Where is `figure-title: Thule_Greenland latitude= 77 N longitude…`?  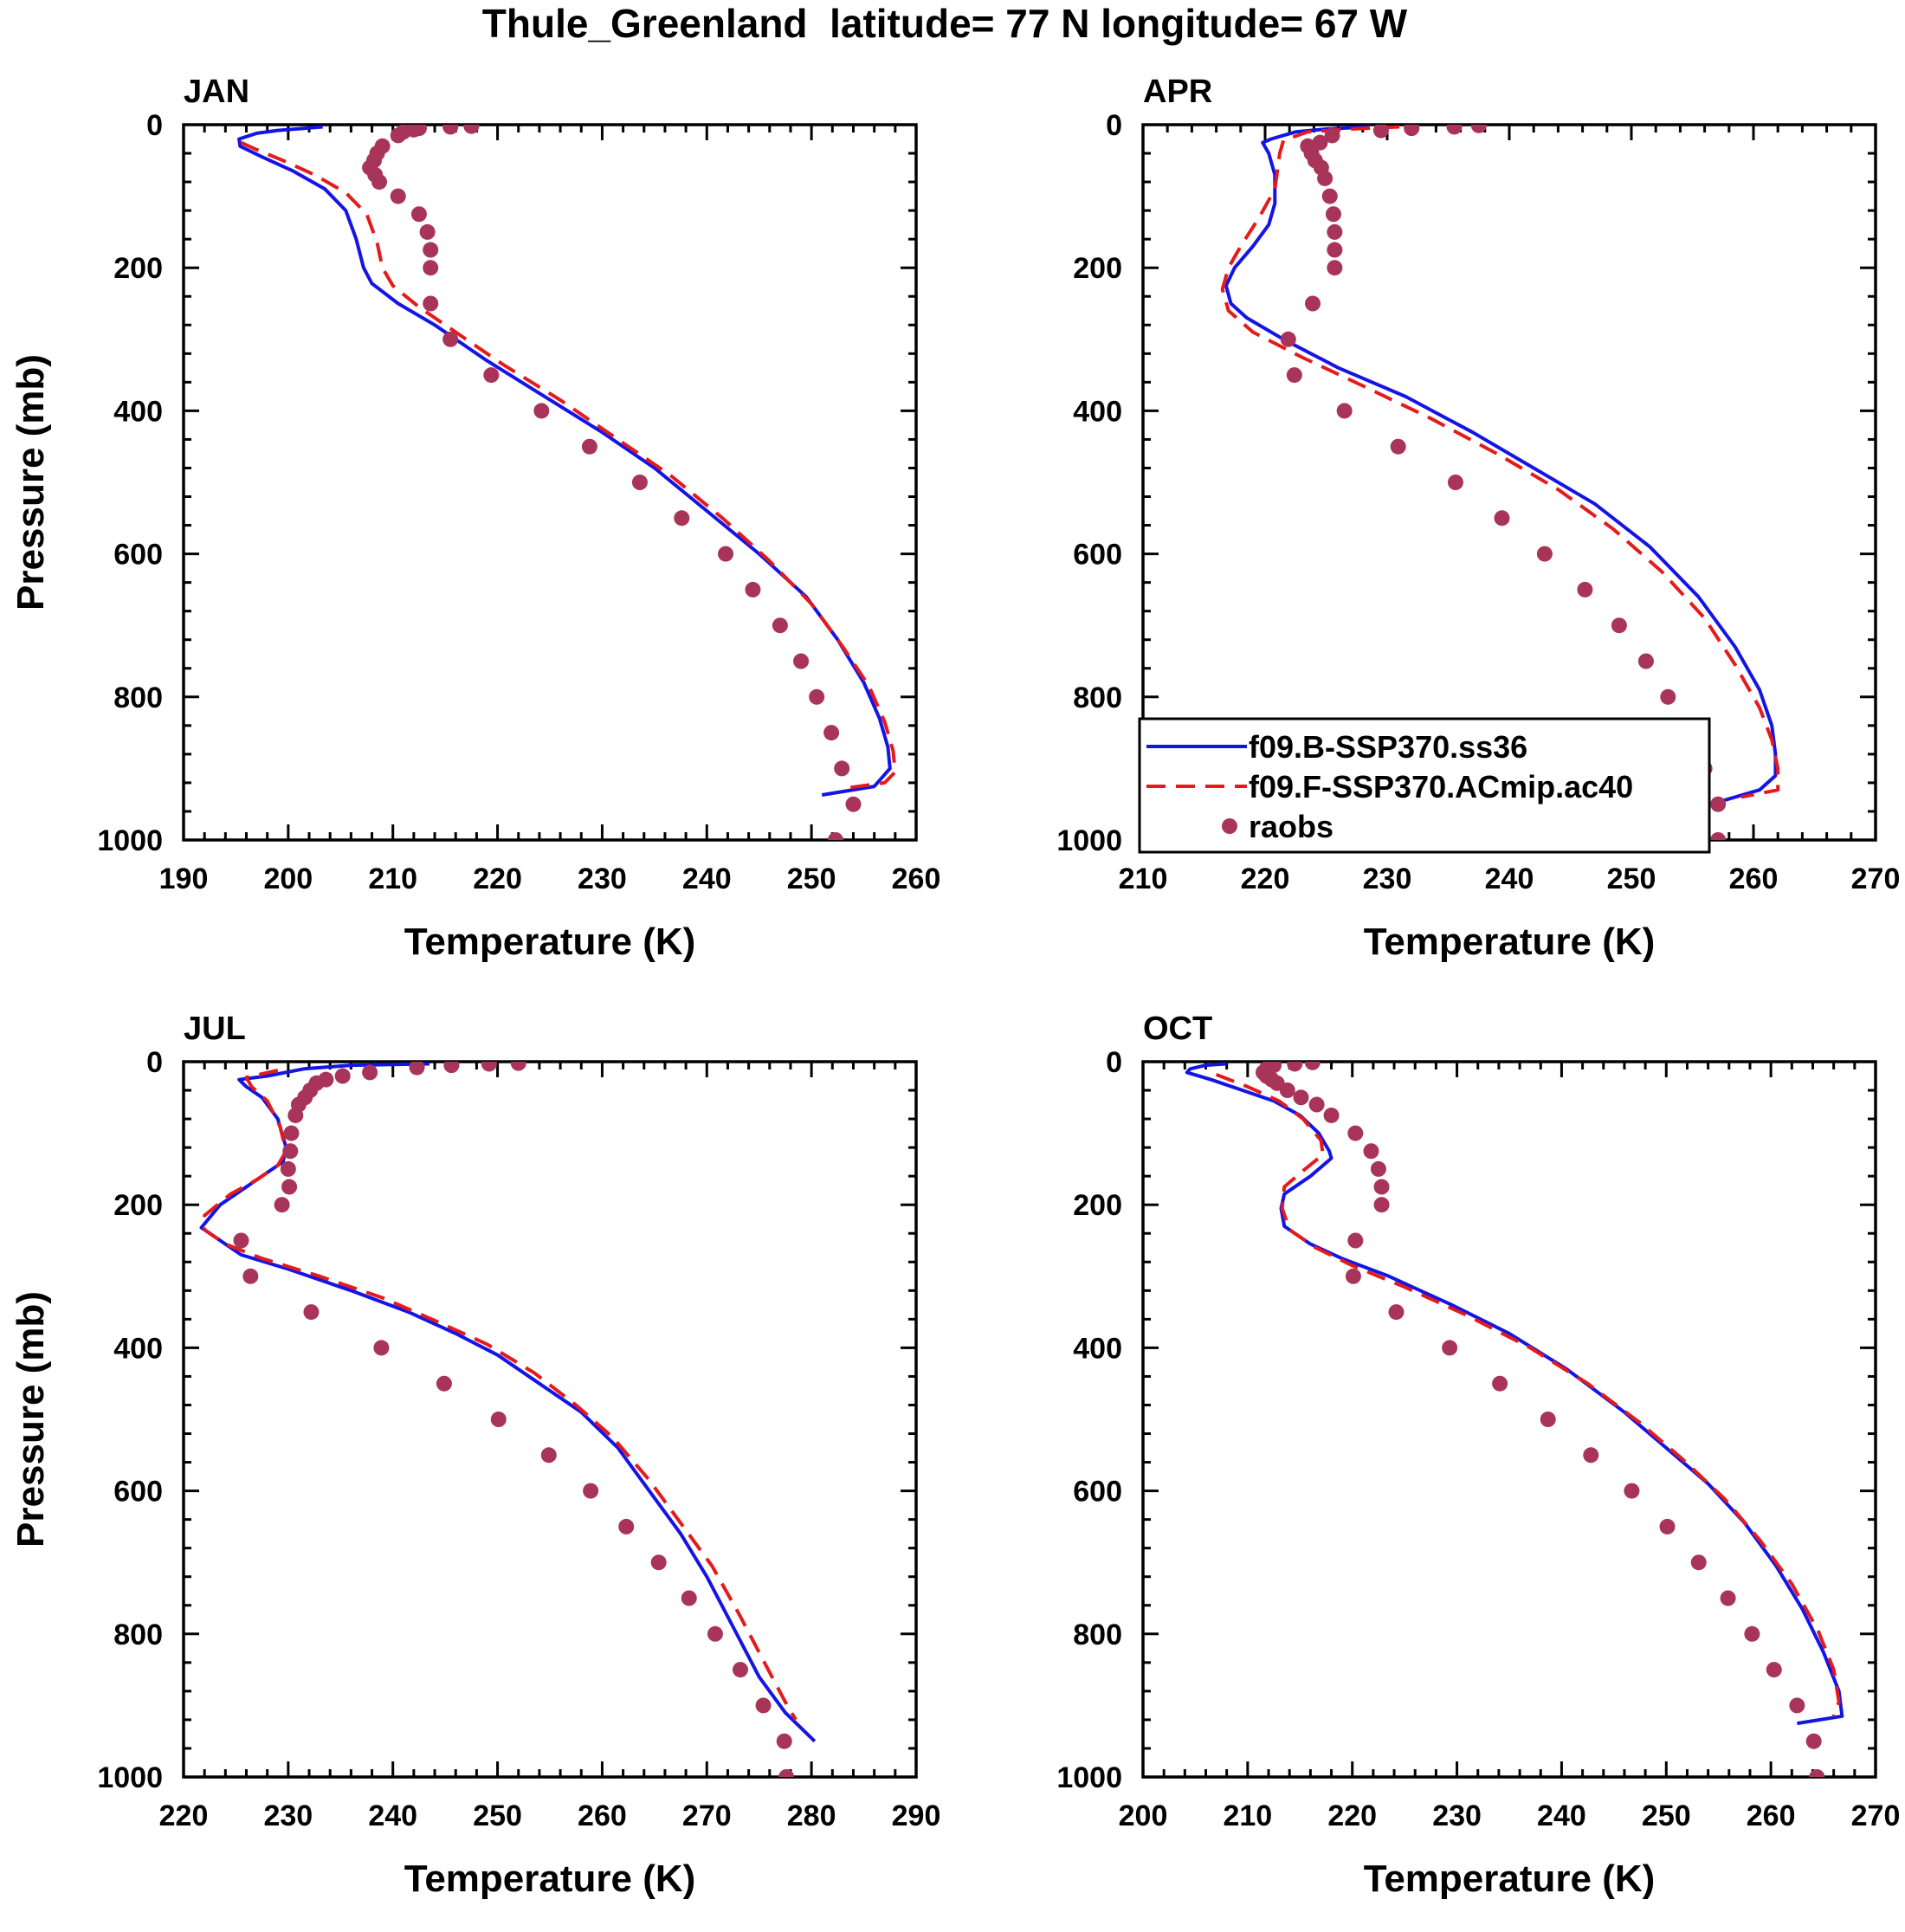
figure-title: Thule_Greenland latitude= 77 N longitude… is located at coordinates (945, 23).